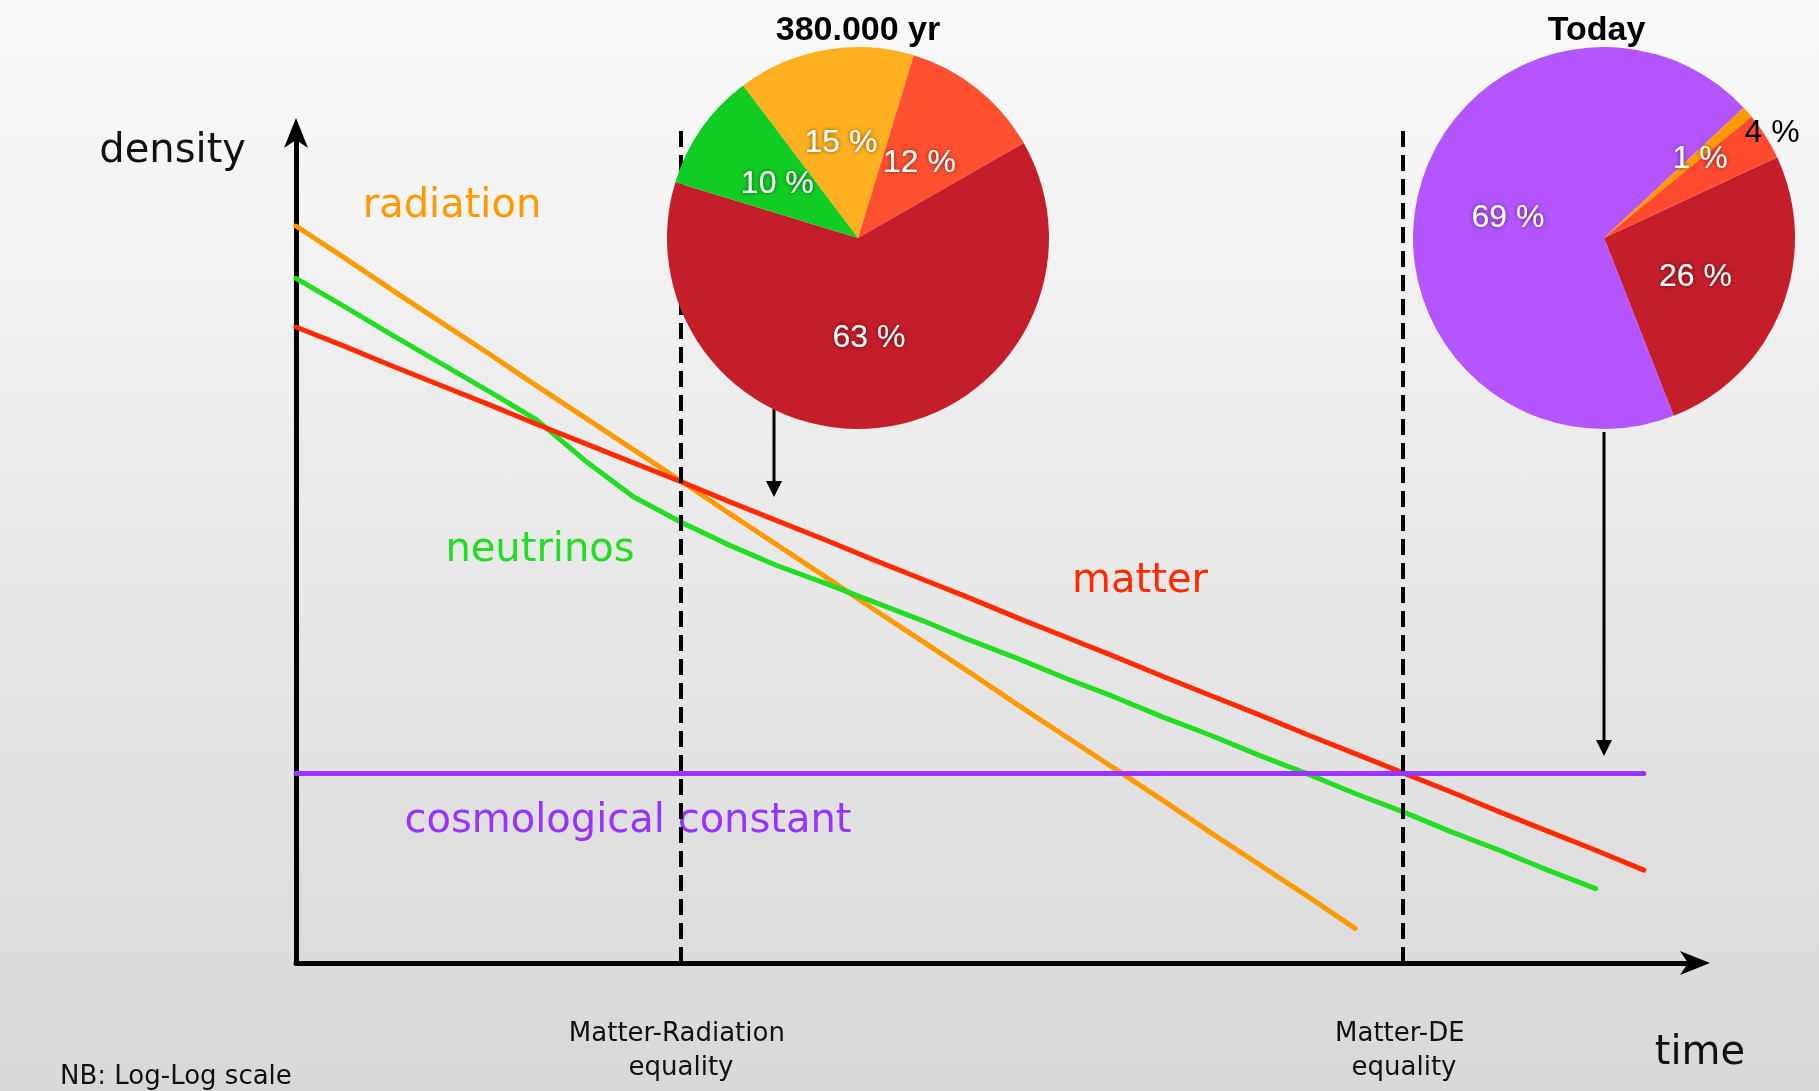 The width and height of the screenshot is (1819, 1091). I want to click on text: Matter-Radiation equality, so click(681, 1049).